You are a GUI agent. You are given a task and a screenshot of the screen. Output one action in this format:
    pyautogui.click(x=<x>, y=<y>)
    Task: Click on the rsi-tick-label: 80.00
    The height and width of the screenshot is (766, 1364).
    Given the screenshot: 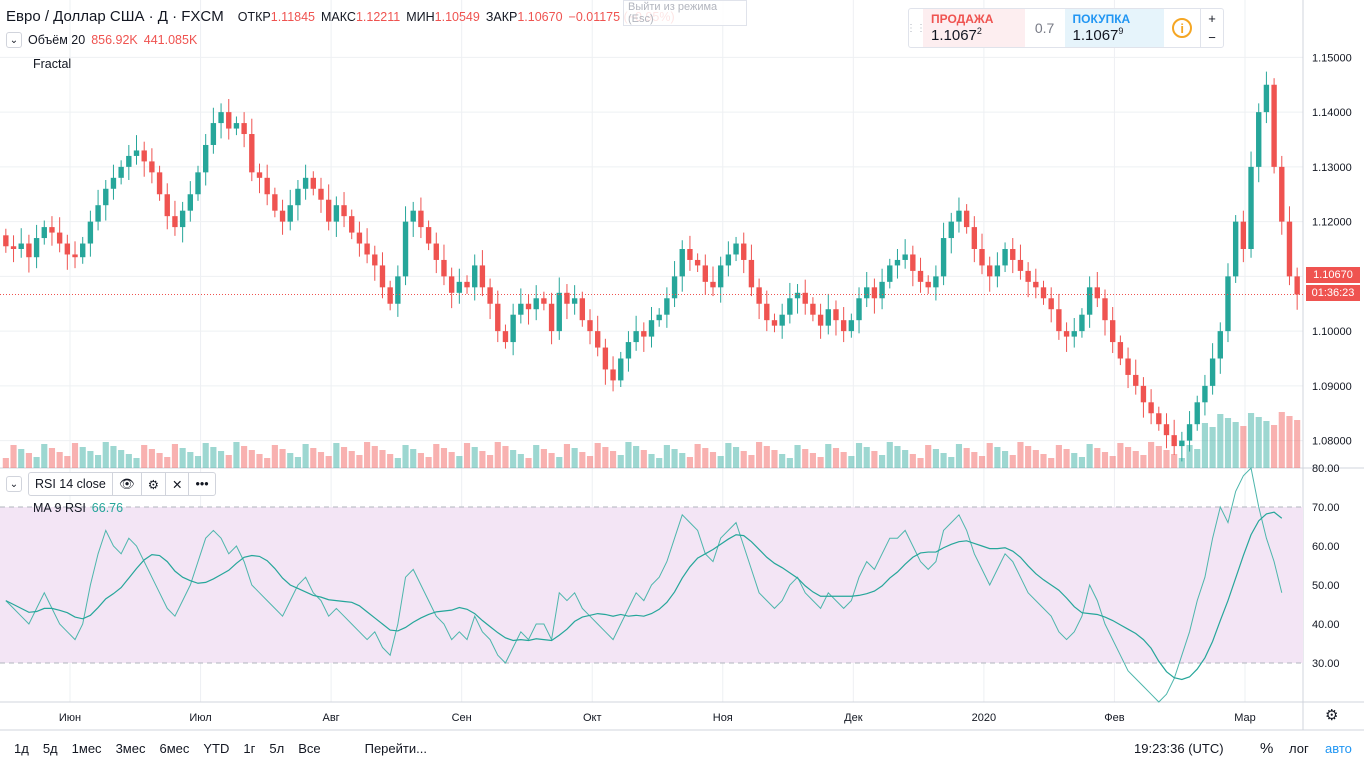 What is the action you would take?
    pyautogui.click(x=1326, y=469)
    